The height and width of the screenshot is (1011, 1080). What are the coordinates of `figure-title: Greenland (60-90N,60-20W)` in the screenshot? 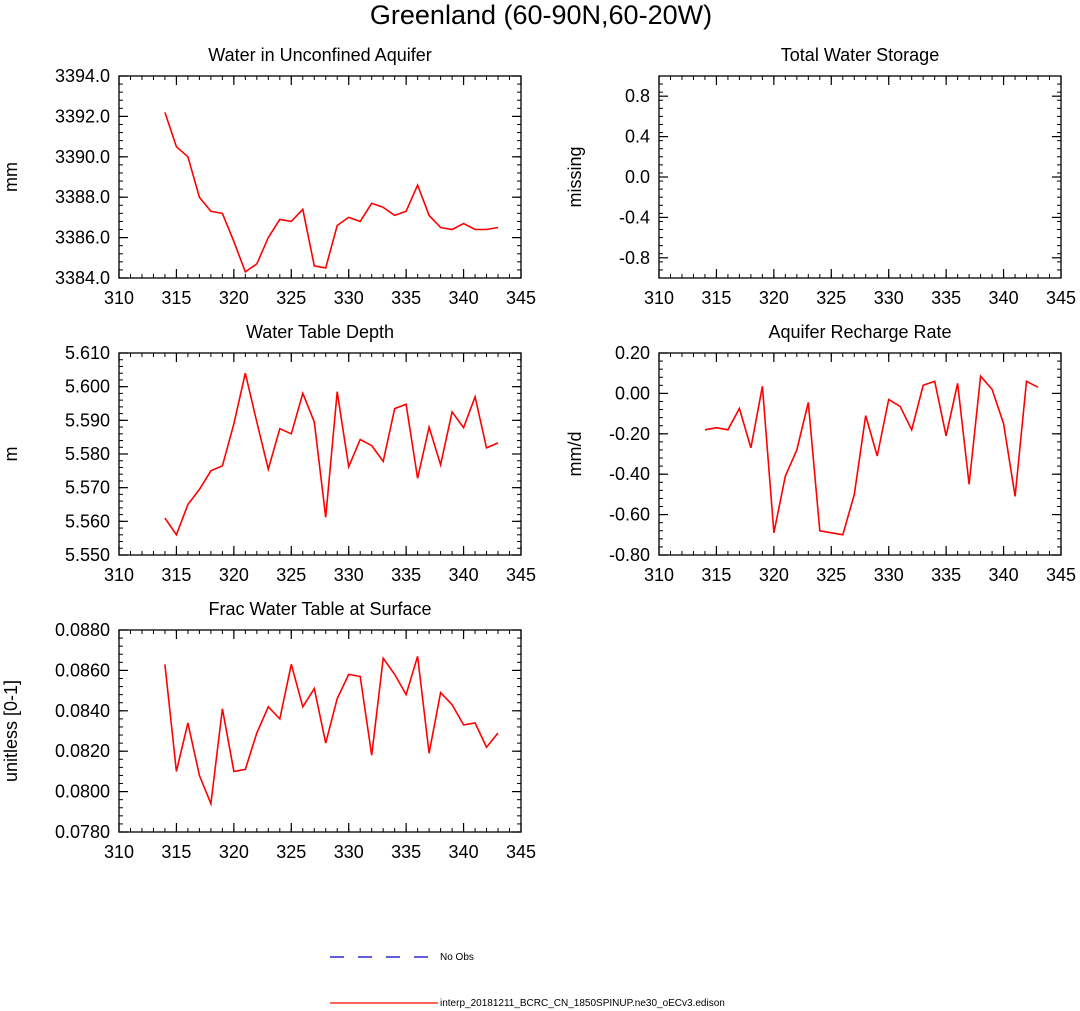 It's located at (541, 15).